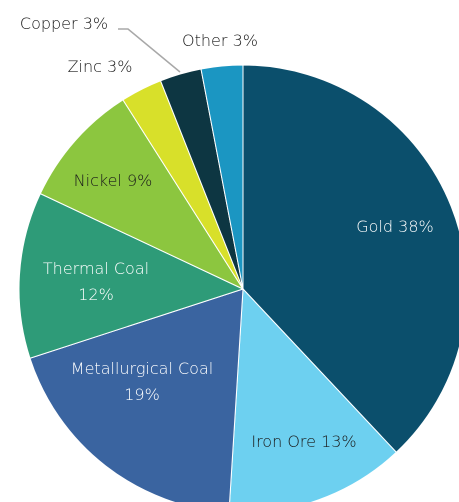 The height and width of the screenshot is (502, 459). What do you see at coordinates (303, 441) in the screenshot?
I see `pie-label-iron-ore: Iron Ore 13%` at bounding box center [303, 441].